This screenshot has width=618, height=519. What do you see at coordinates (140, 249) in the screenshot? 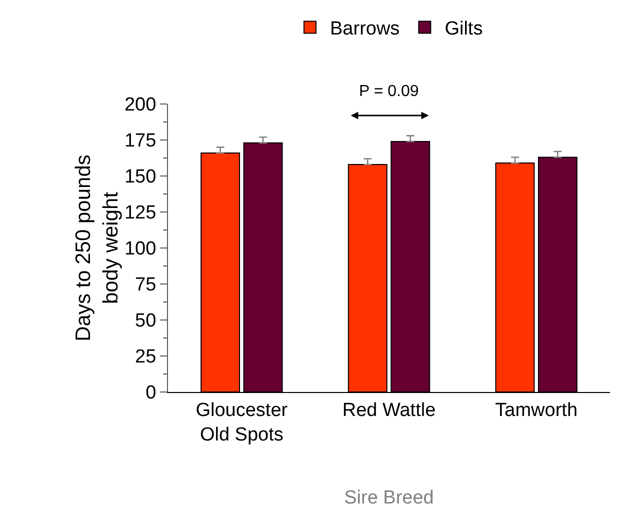
I see `y-tick-label: 100` at bounding box center [140, 249].